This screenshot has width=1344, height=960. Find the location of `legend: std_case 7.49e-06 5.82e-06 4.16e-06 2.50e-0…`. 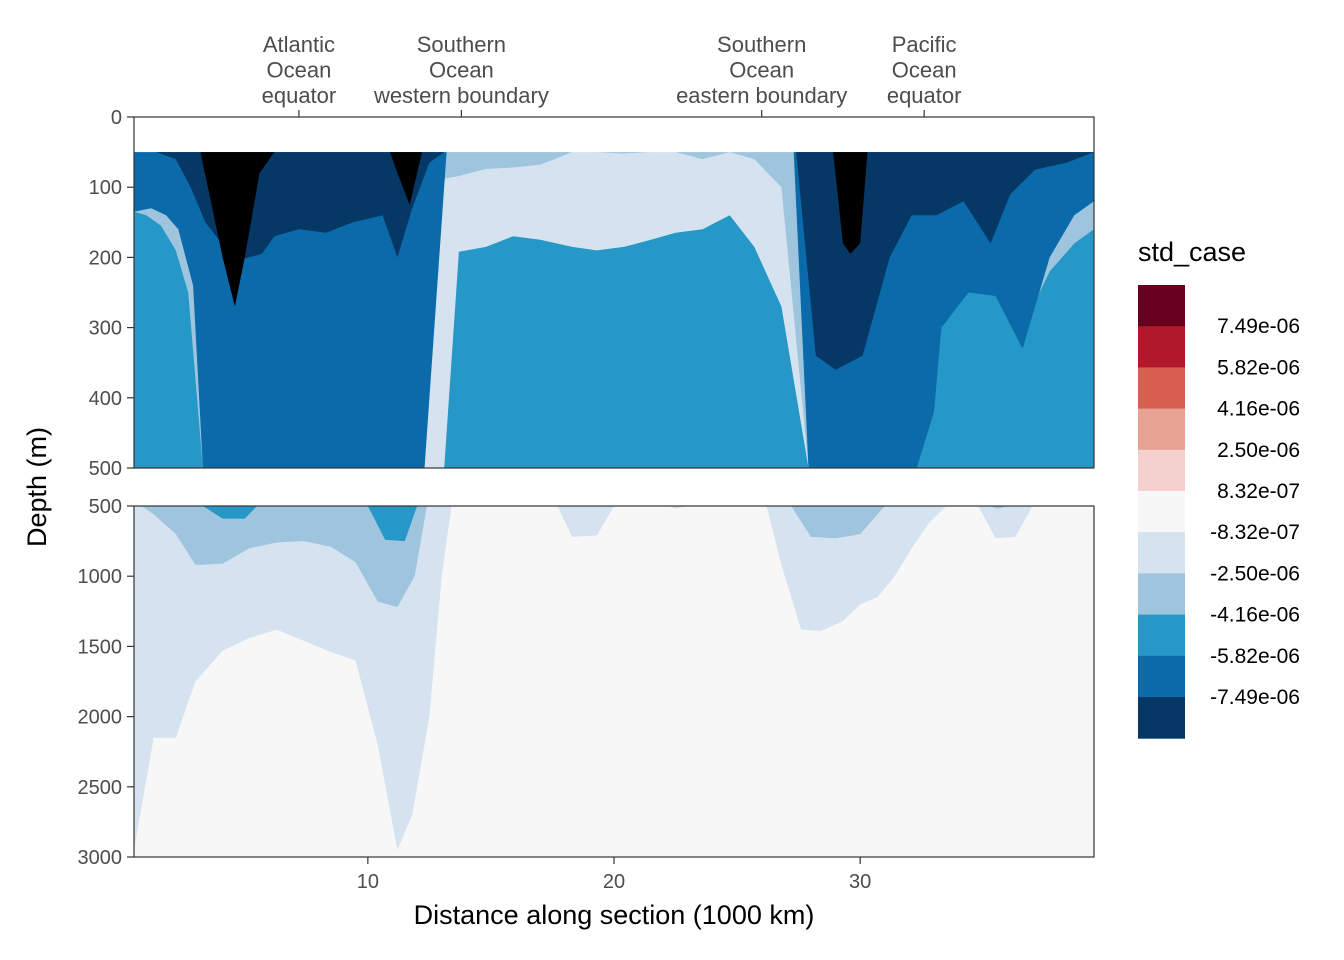

legend: std_case 7.49e-06 5.82e-06 4.16e-06 2.50e-0… is located at coordinates (1219, 488).